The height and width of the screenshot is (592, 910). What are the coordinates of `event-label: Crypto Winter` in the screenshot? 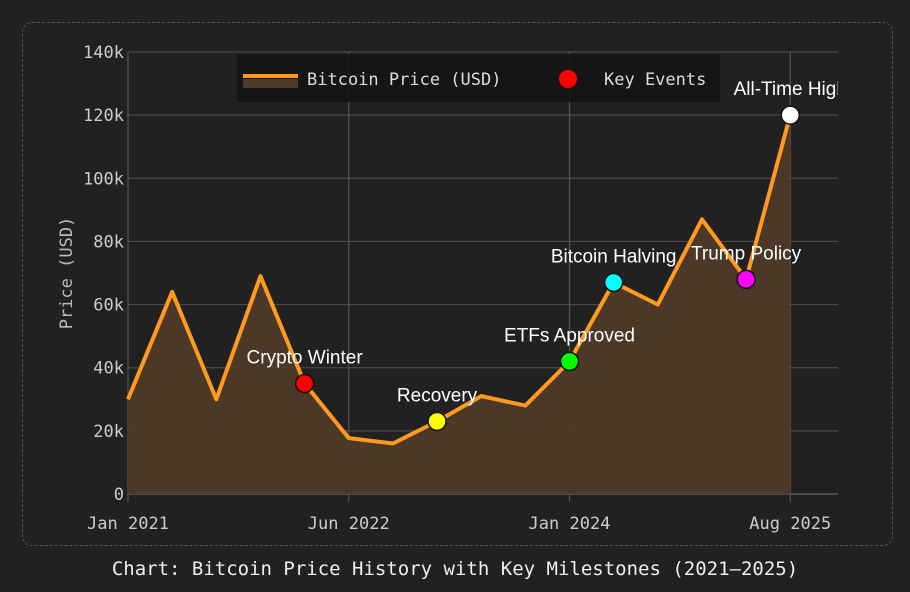 It's located at (305, 358).